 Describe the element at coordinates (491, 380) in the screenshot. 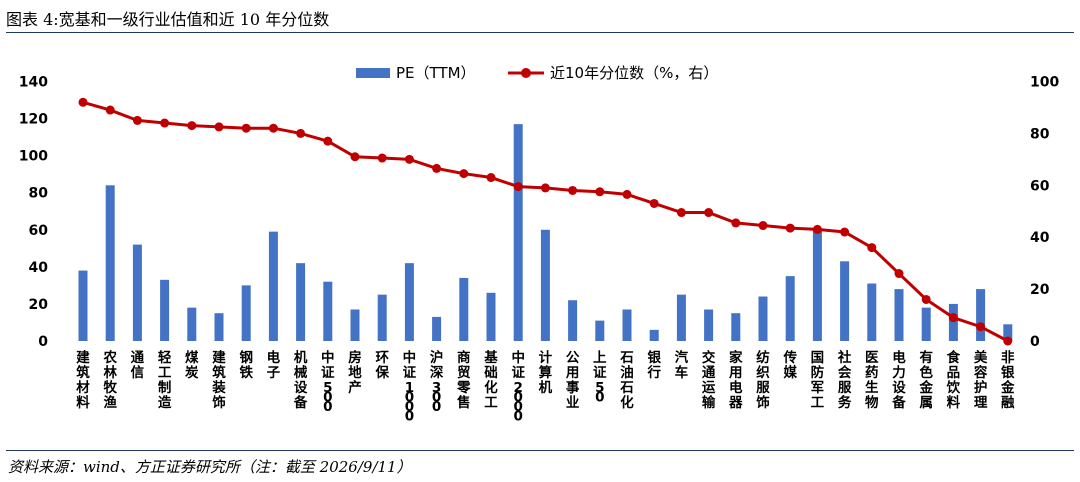

I see `x-tick-label: 基础化工` at that location.